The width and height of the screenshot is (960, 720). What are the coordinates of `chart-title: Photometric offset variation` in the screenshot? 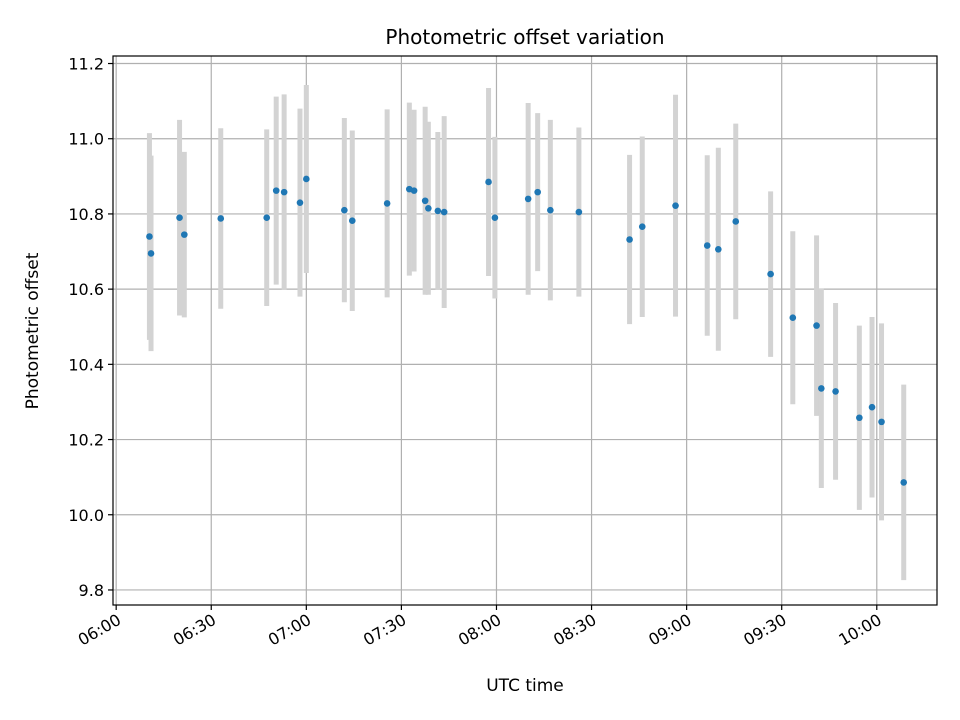 It's located at (524, 37).